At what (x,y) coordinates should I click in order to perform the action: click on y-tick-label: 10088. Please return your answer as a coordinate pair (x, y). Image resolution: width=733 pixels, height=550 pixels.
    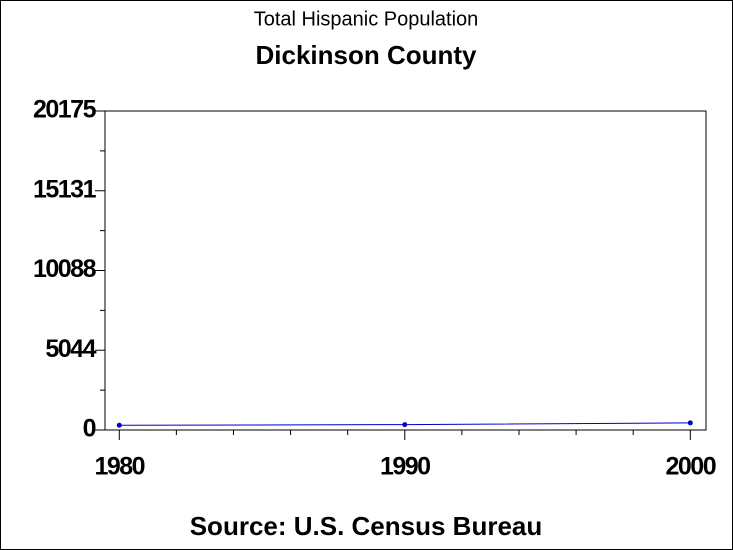
    Looking at the image, I should click on (65, 269).